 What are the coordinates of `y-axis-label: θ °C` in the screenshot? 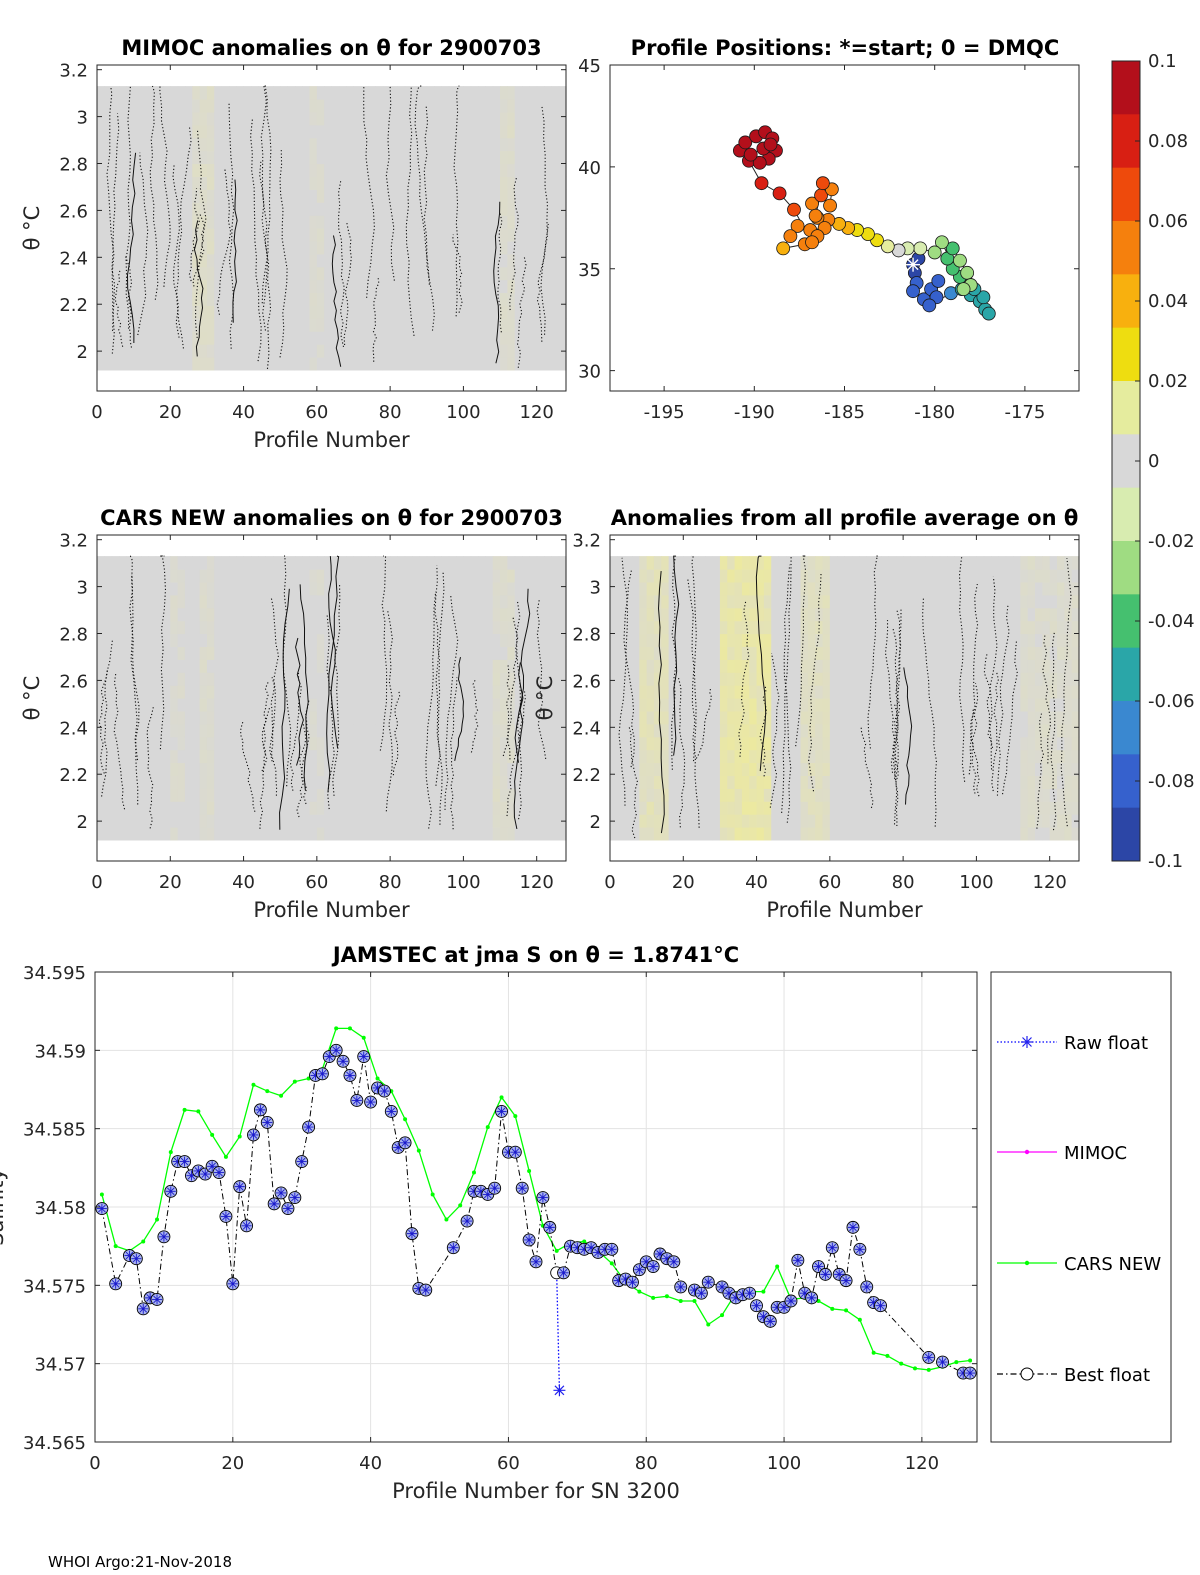 It's located at (545, 698).